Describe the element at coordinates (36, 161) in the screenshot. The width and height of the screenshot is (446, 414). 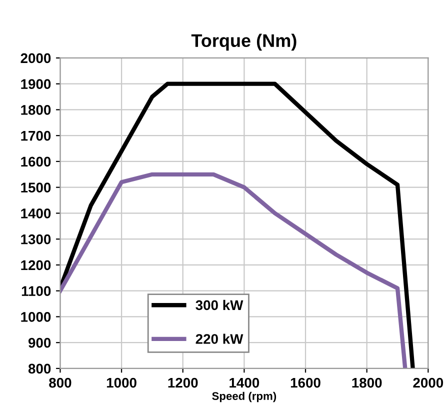
I see `y-tick-label: 1600` at that location.